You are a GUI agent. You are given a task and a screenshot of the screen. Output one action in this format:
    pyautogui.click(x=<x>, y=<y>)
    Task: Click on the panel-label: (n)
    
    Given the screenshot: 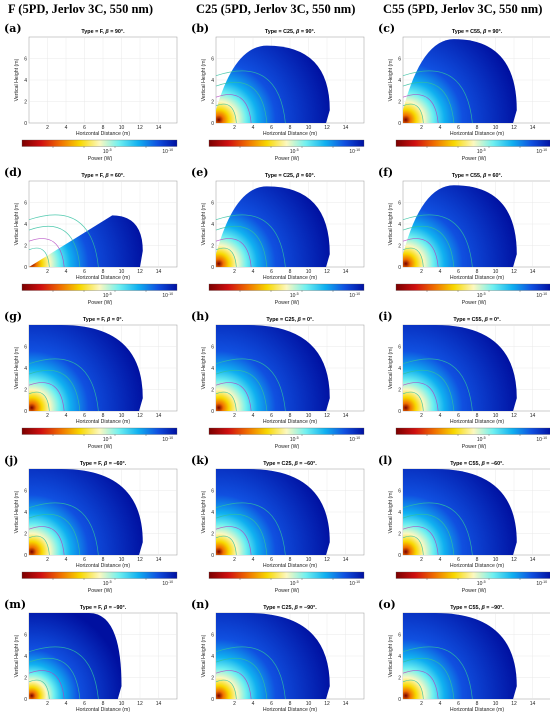 What is the action you would take?
    pyautogui.click(x=200, y=604)
    